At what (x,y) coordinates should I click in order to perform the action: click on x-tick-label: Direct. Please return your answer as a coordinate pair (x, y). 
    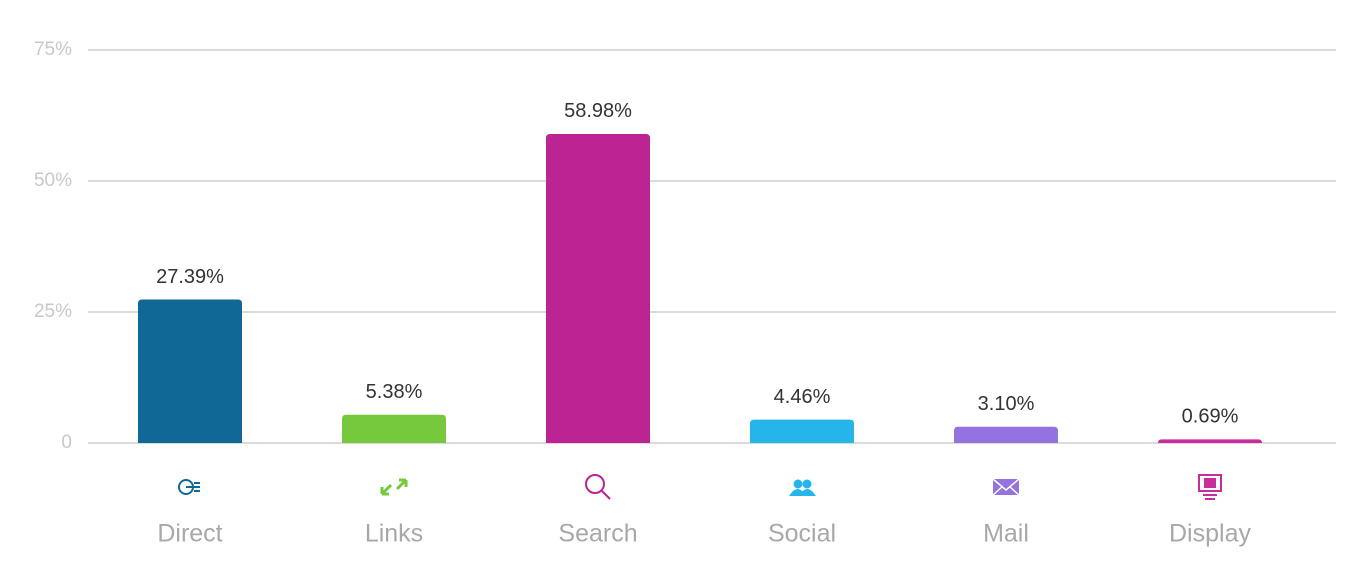
    Looking at the image, I should click on (189, 534).